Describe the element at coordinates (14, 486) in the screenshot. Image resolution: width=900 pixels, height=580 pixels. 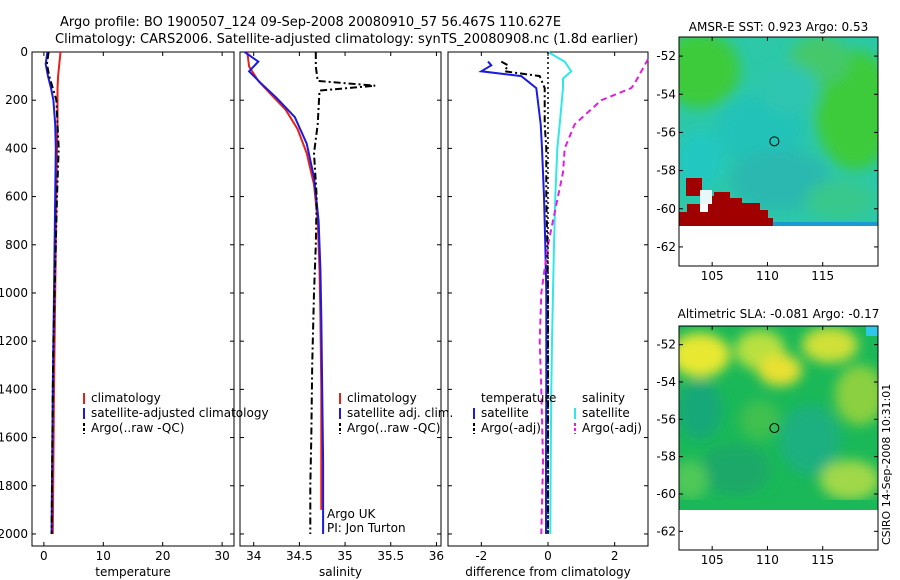
I see `y-tick-label: 1800` at that location.